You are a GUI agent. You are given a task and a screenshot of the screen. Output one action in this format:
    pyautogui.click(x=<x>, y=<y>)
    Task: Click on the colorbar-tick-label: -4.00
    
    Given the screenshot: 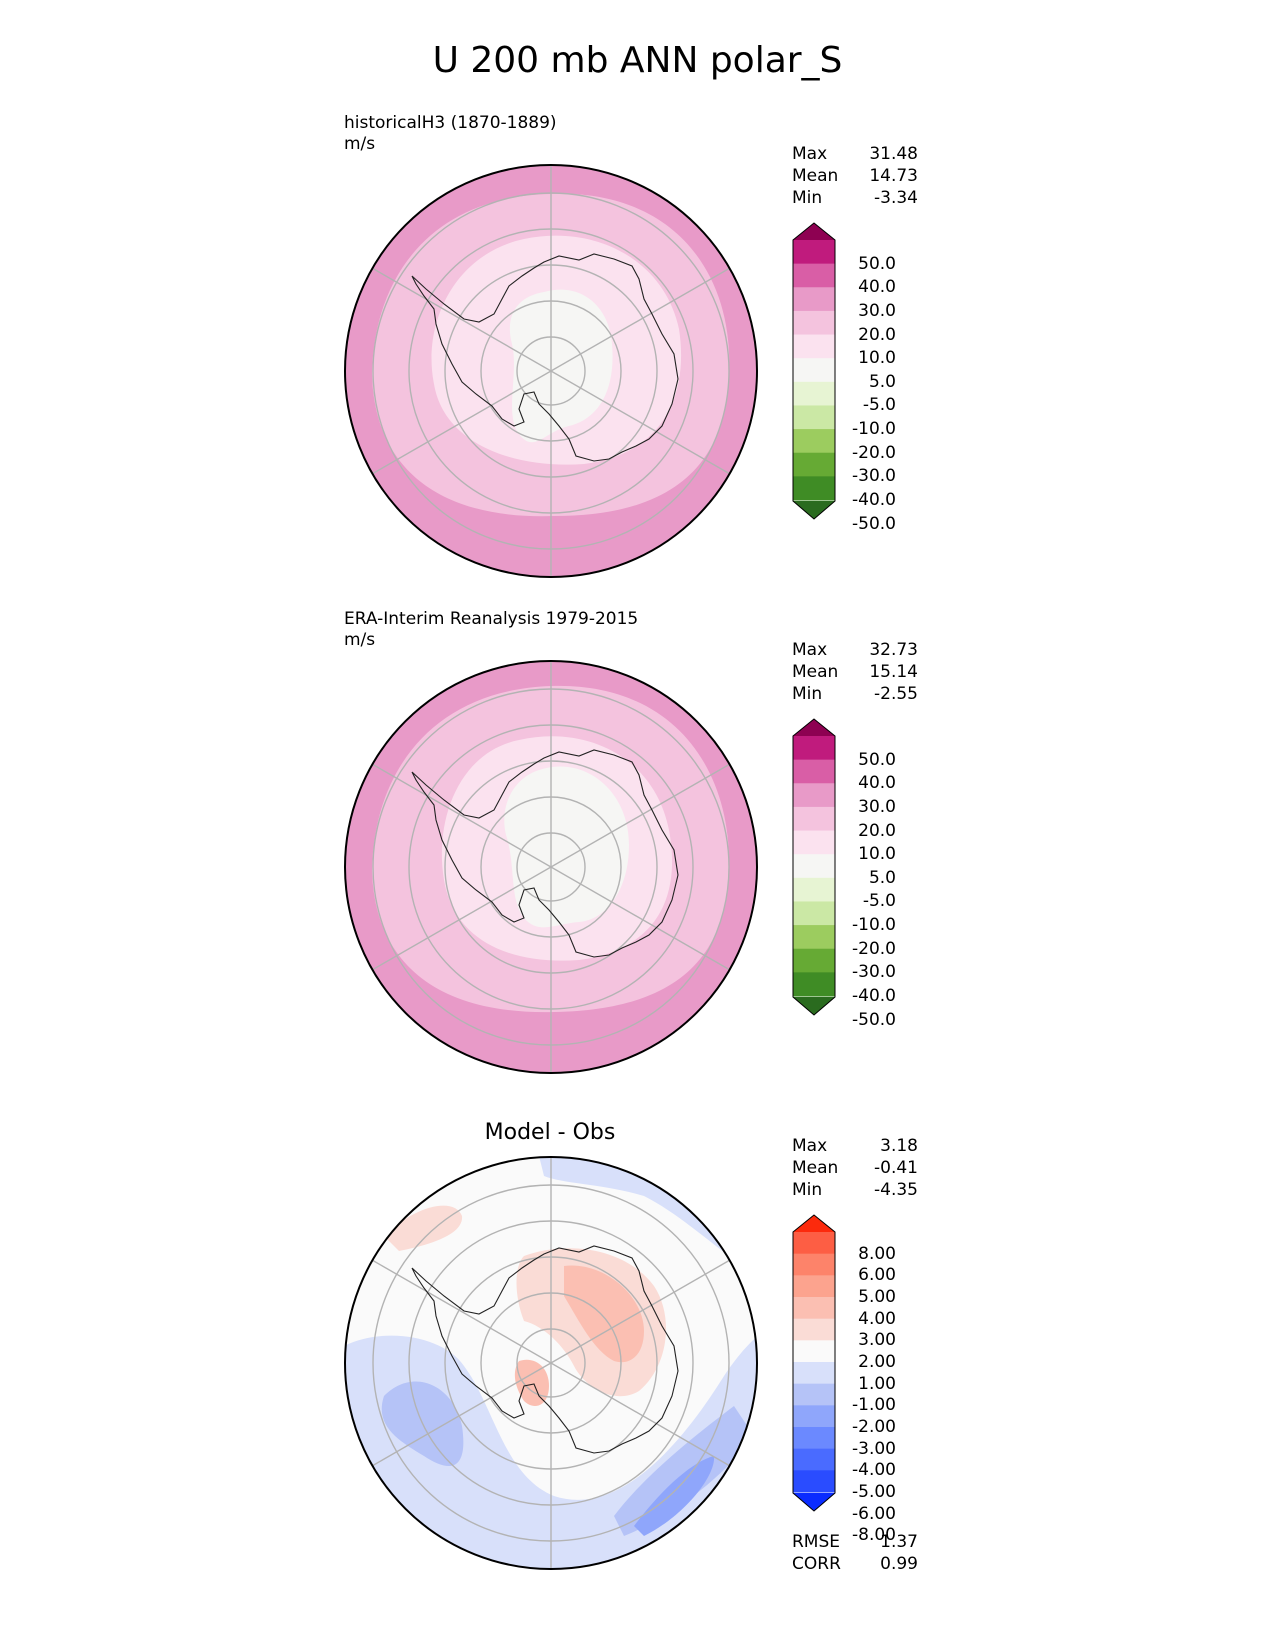 What is the action you would take?
    pyautogui.click(x=874, y=1470)
    